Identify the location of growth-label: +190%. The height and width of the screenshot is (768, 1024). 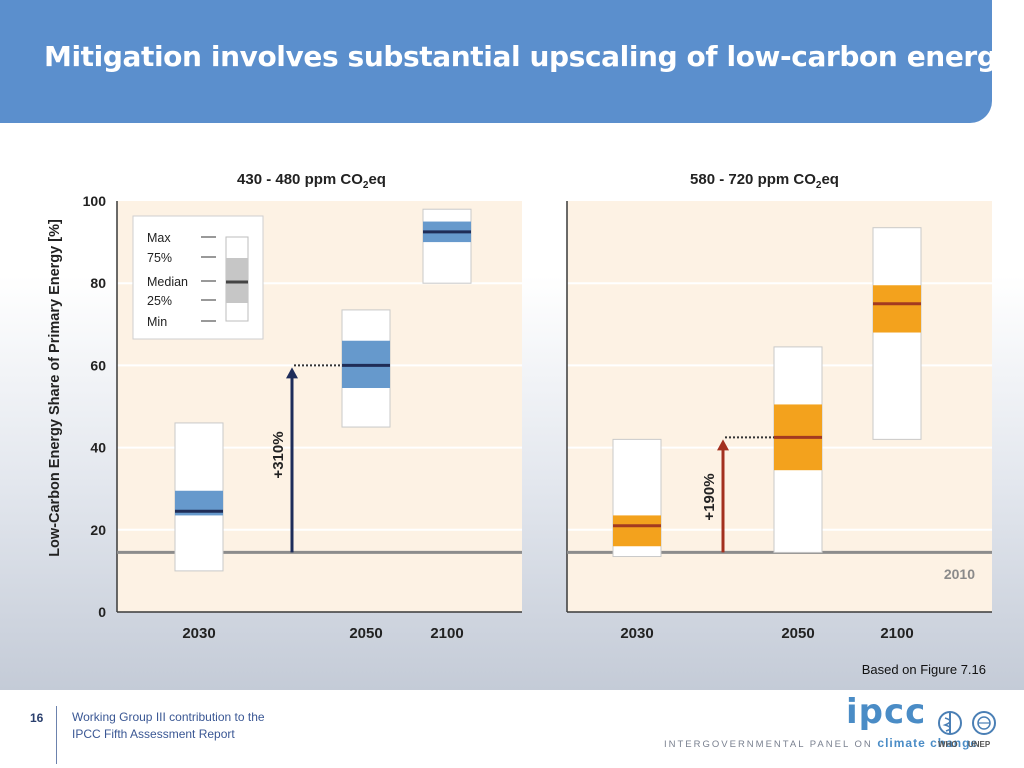
(709, 496).